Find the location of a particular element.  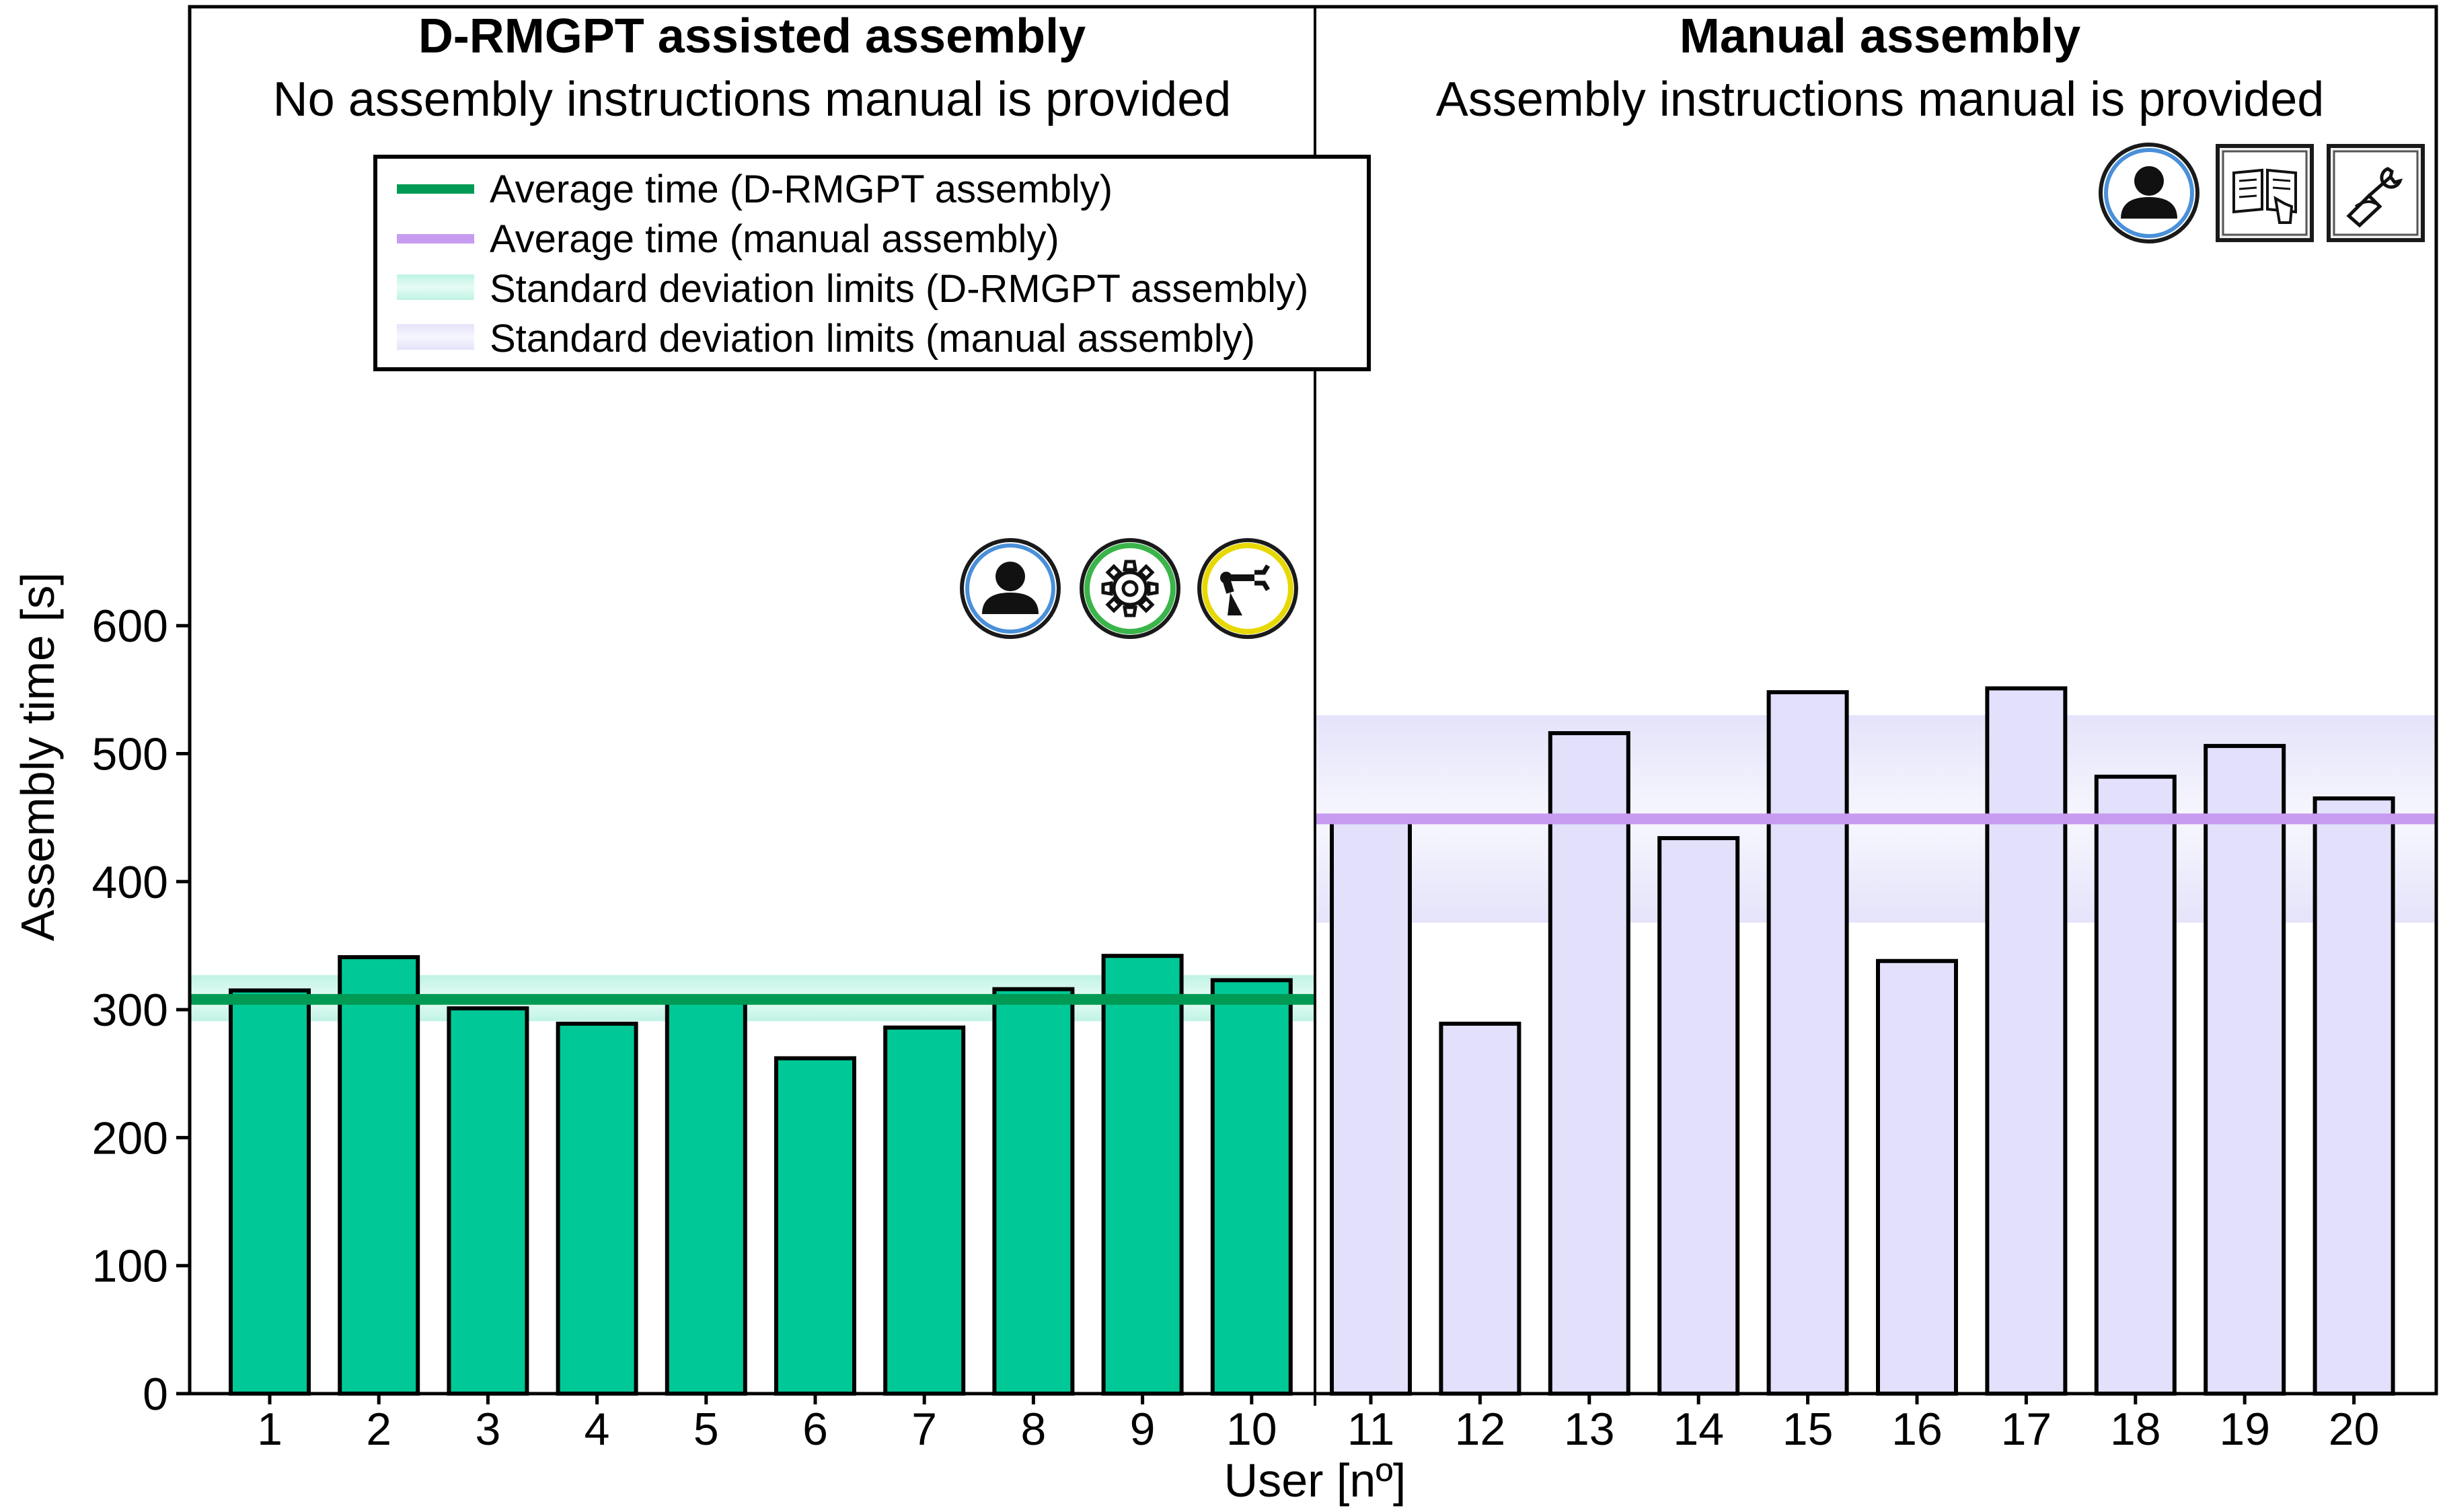

x-tick-label-10: 10 is located at coordinates (1251, 1430).